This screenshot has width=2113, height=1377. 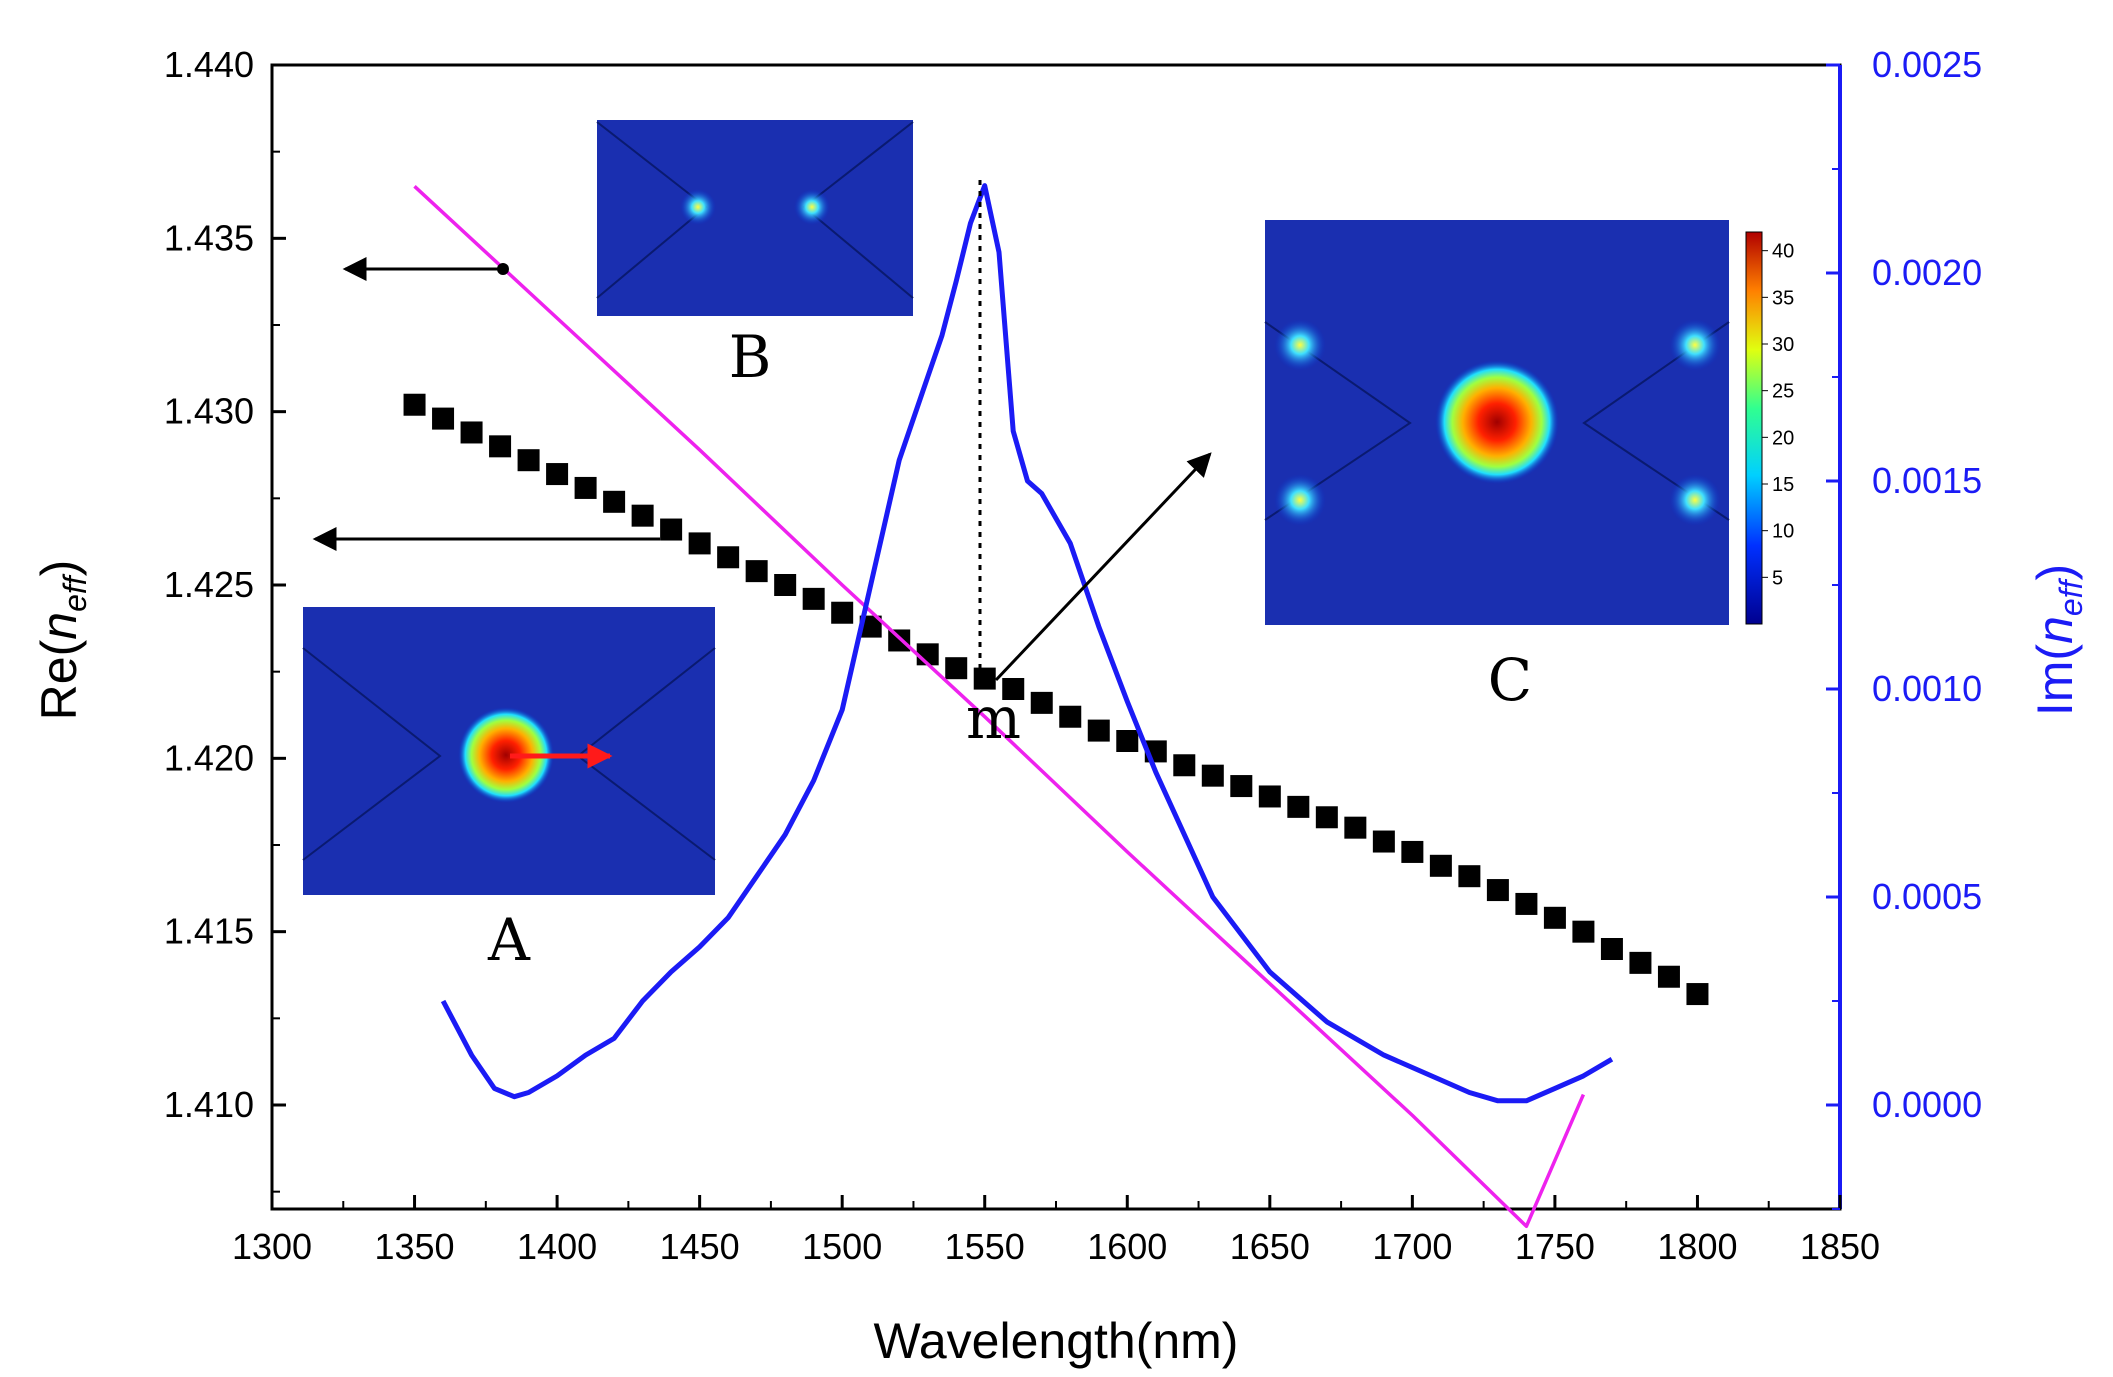 What do you see at coordinates (2058, 640) in the screenshot?
I see `y-axis-title-right: Im(neff)` at bounding box center [2058, 640].